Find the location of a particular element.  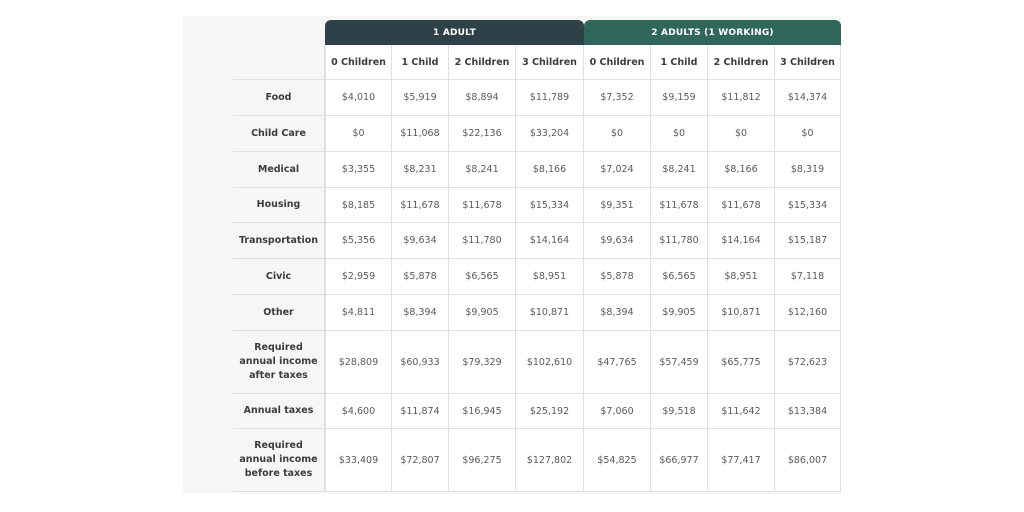

table-cell: $14,374 is located at coordinates (808, 98).